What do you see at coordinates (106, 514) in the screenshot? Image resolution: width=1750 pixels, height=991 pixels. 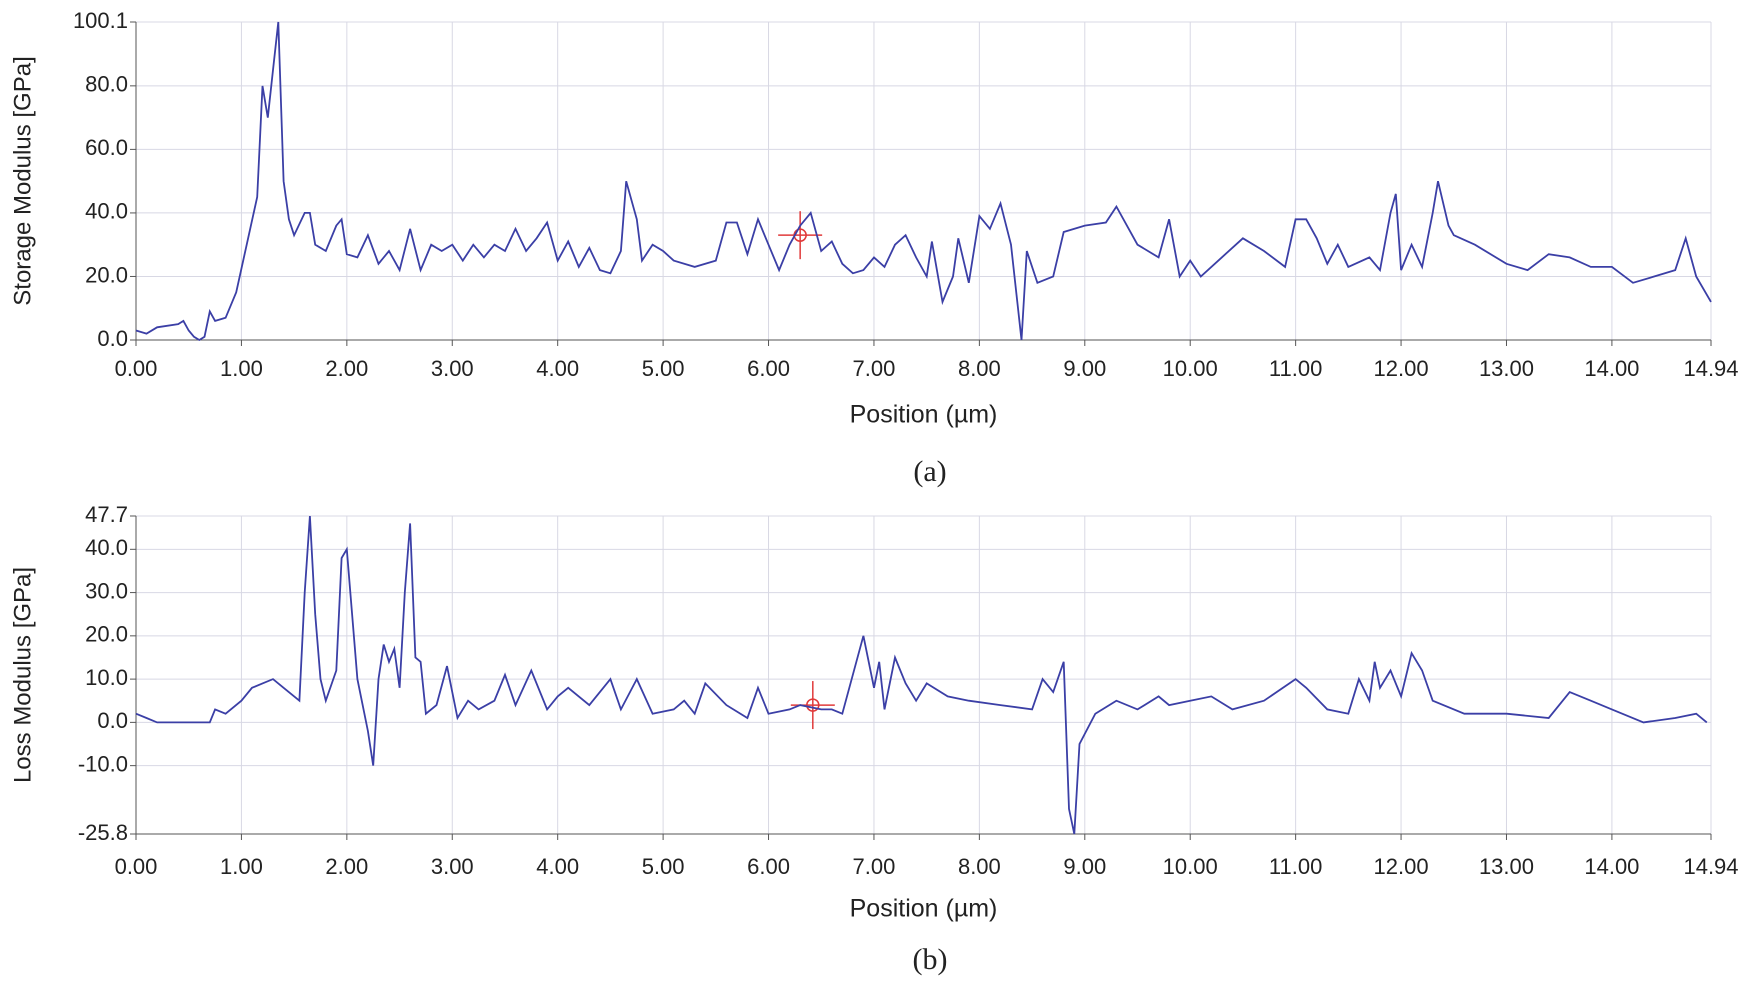 I see `y-tick-label: 47.7` at bounding box center [106, 514].